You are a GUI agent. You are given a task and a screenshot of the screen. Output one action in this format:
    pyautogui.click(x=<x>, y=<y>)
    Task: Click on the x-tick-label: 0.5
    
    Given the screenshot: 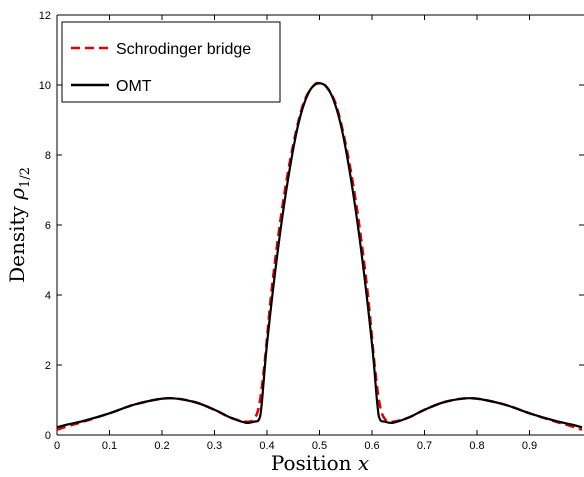 What is the action you would take?
    pyautogui.click(x=319, y=446)
    